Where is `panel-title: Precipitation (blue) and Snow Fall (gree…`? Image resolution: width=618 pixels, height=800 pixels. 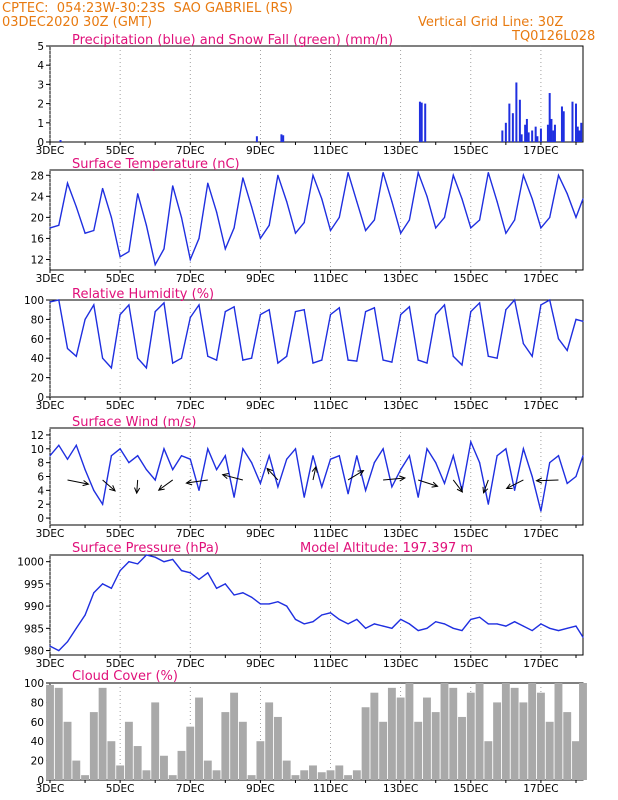
panel-title: Precipitation (blue) and Snow Fall (gree… is located at coordinates (232, 40).